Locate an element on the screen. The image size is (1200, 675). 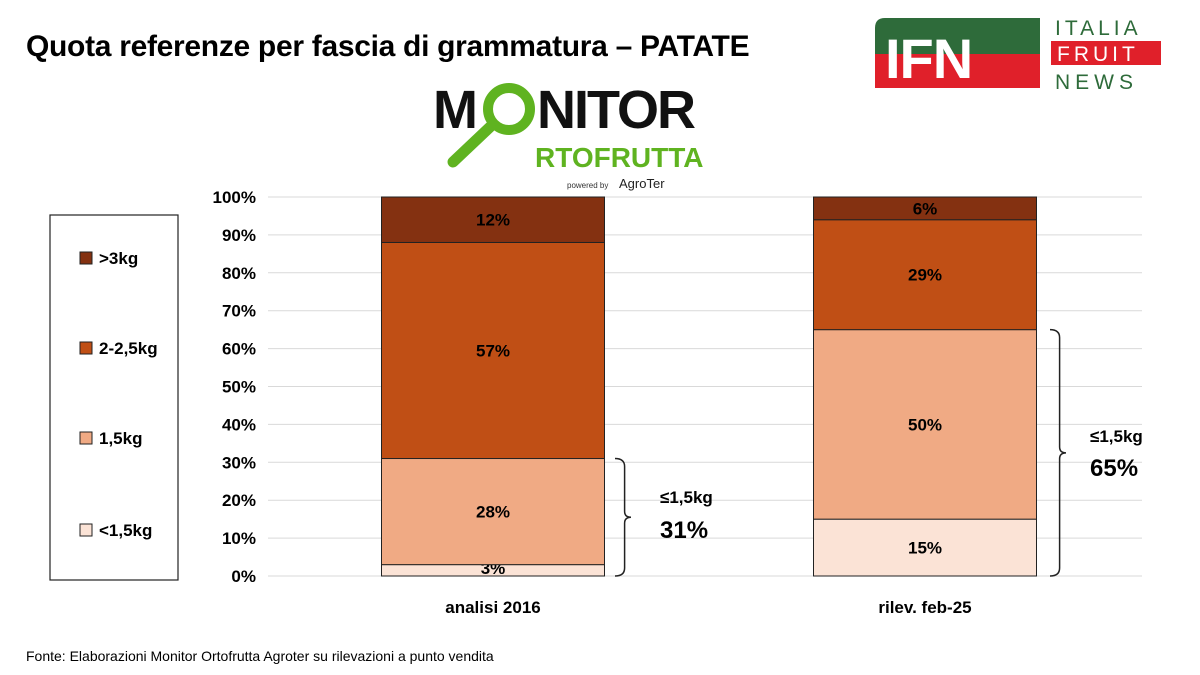
legend-box is located at coordinates (114, 397).